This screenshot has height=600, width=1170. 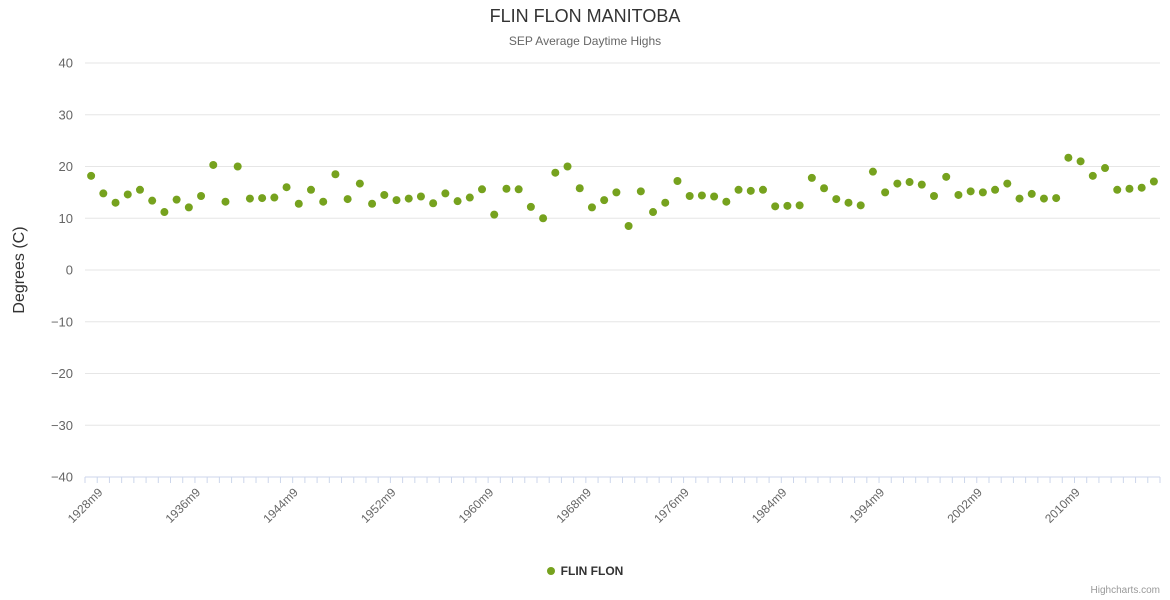 What do you see at coordinates (66, 63) in the screenshot?
I see `y-axis-tick-label: 40` at bounding box center [66, 63].